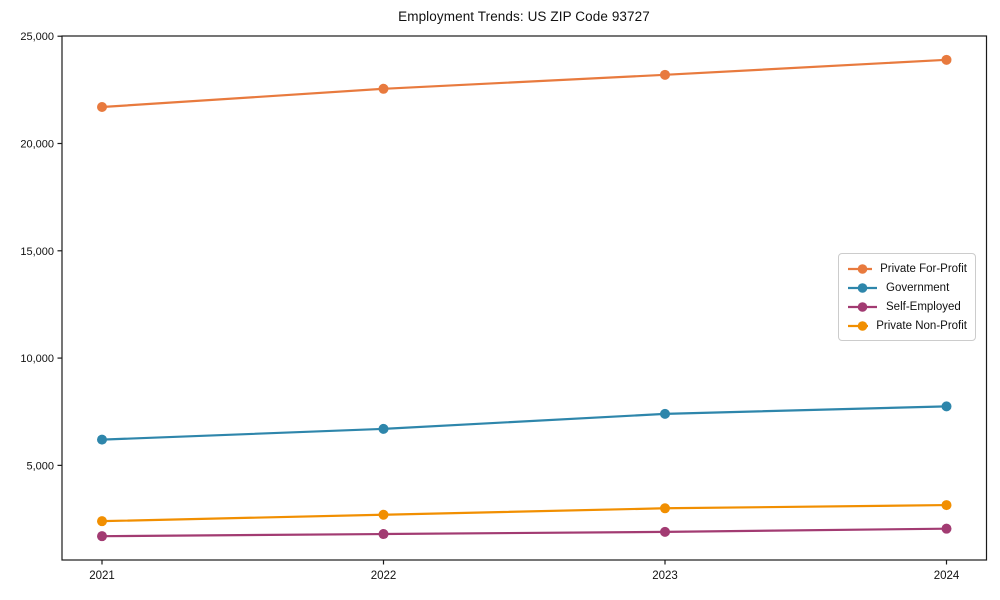 The width and height of the screenshot is (1000, 600). I want to click on y-tick-label: 10,000, so click(37, 359).